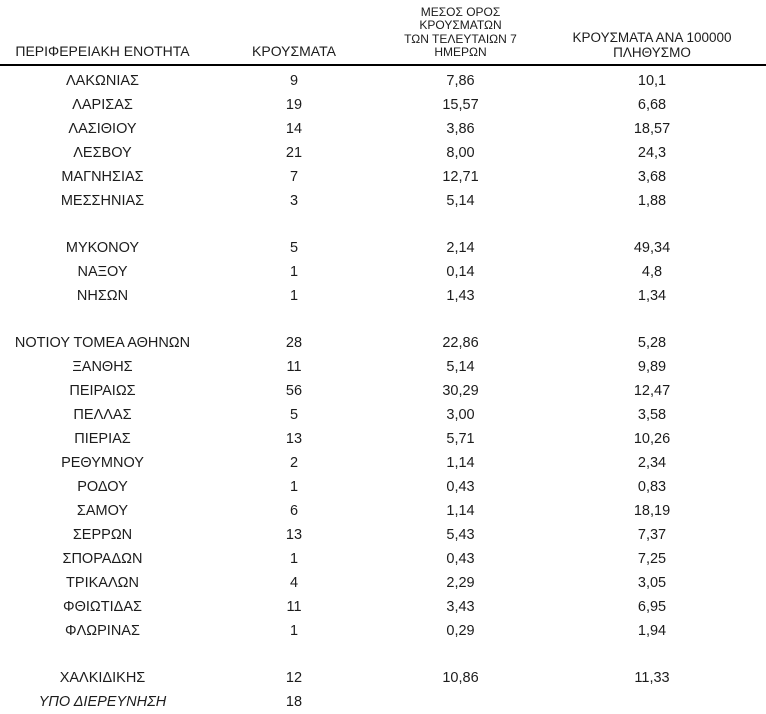  I want to click on column-header-7day-average-line1: ΜΕΣΟΣ ΟΡΟΣ ΚΡΟΥΣΜΑΤΩΝ, so click(460, 19).